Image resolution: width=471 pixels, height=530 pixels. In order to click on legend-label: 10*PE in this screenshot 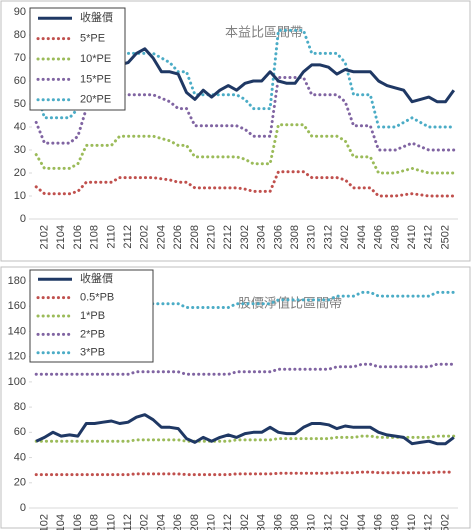, I will do `click(95, 59)`.